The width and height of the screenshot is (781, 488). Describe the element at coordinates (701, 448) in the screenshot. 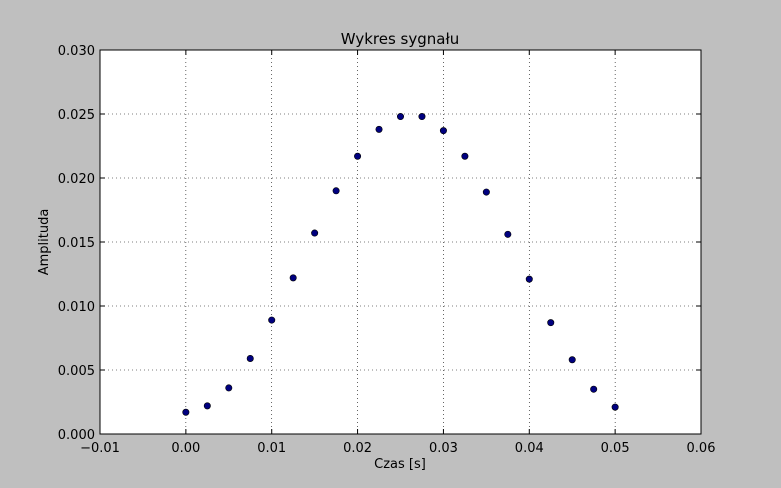

I see `x-tick-label: 0.06` at that location.